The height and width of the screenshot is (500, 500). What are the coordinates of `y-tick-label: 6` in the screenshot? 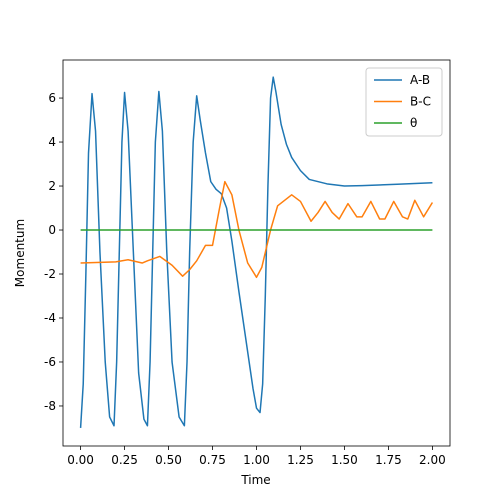 It's located at (52, 98).